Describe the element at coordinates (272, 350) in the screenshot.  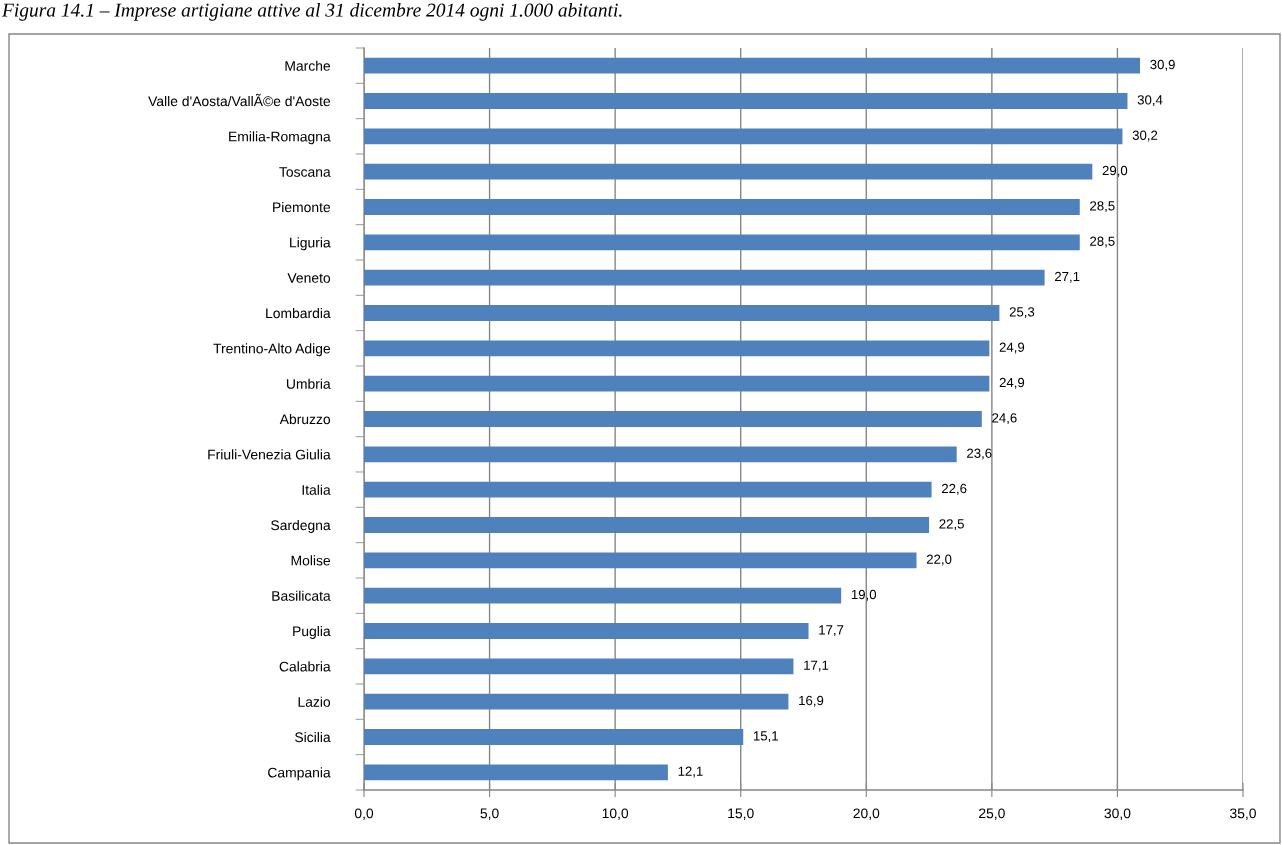
I see `y-tick-label: Trentino-Alto Adige` at that location.